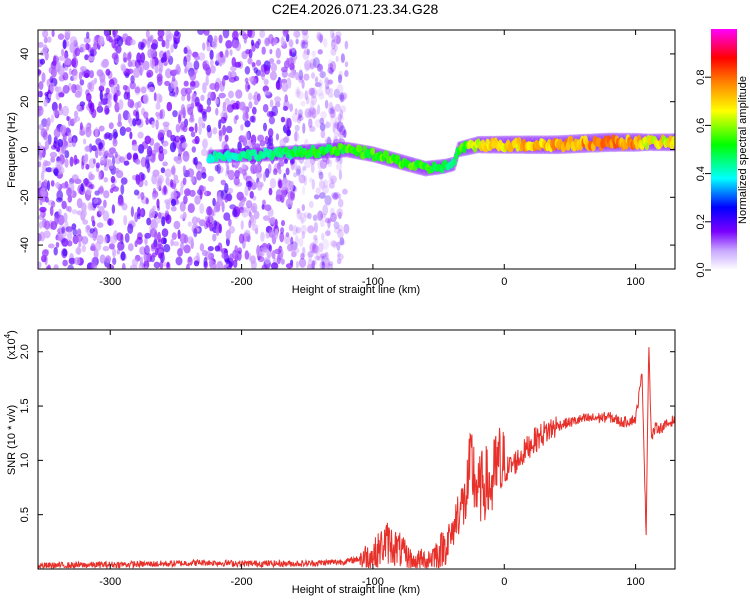 The width and height of the screenshot is (750, 600). I want to click on snr-multiplier-base: (x10, so click(12, 348).